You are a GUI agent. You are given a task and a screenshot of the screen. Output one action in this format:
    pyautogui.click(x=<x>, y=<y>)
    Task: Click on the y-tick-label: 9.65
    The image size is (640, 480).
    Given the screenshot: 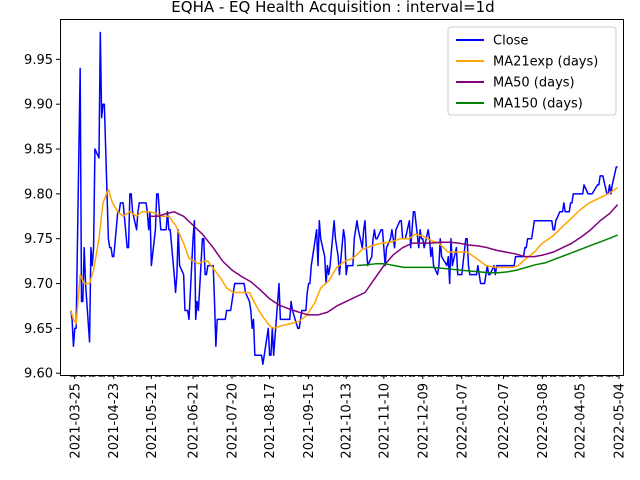 What is the action you would take?
    pyautogui.click(x=38, y=329)
    